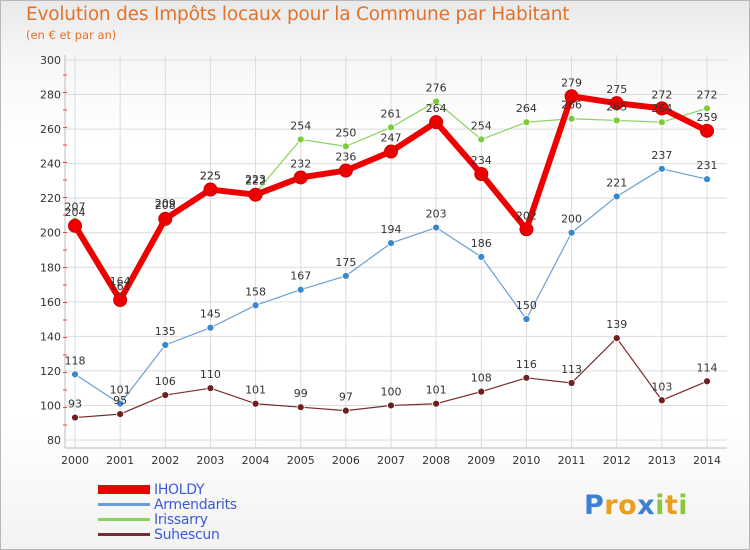  Describe the element at coordinates (481, 378) in the screenshot. I see `data-label-suhescun: 108` at that location.